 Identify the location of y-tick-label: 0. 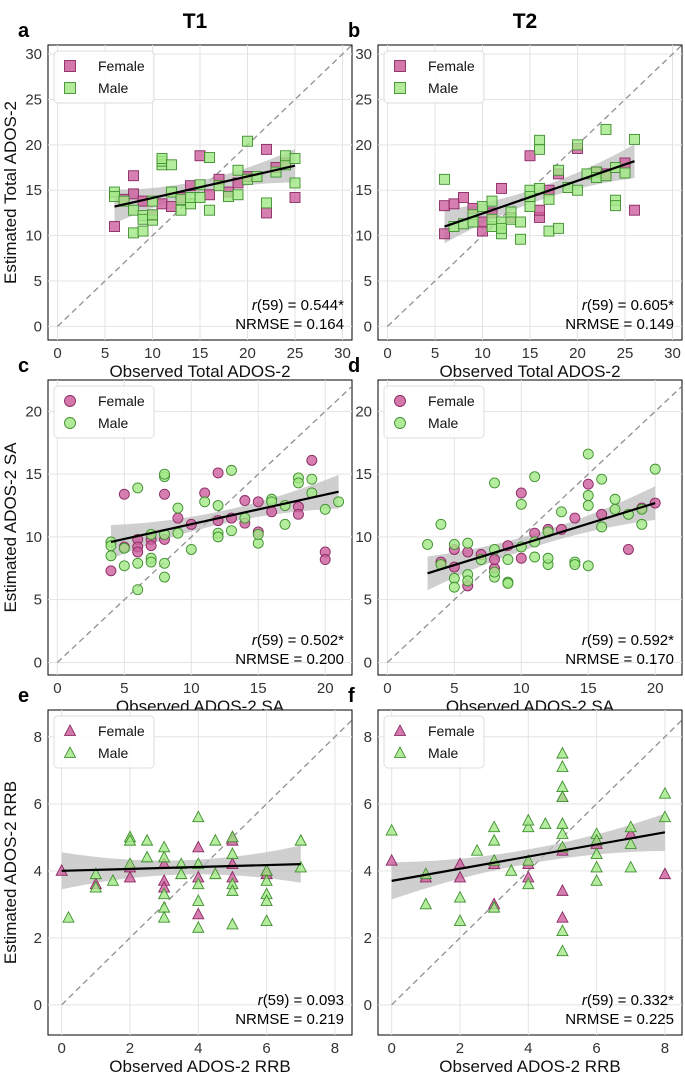
(368, 662).